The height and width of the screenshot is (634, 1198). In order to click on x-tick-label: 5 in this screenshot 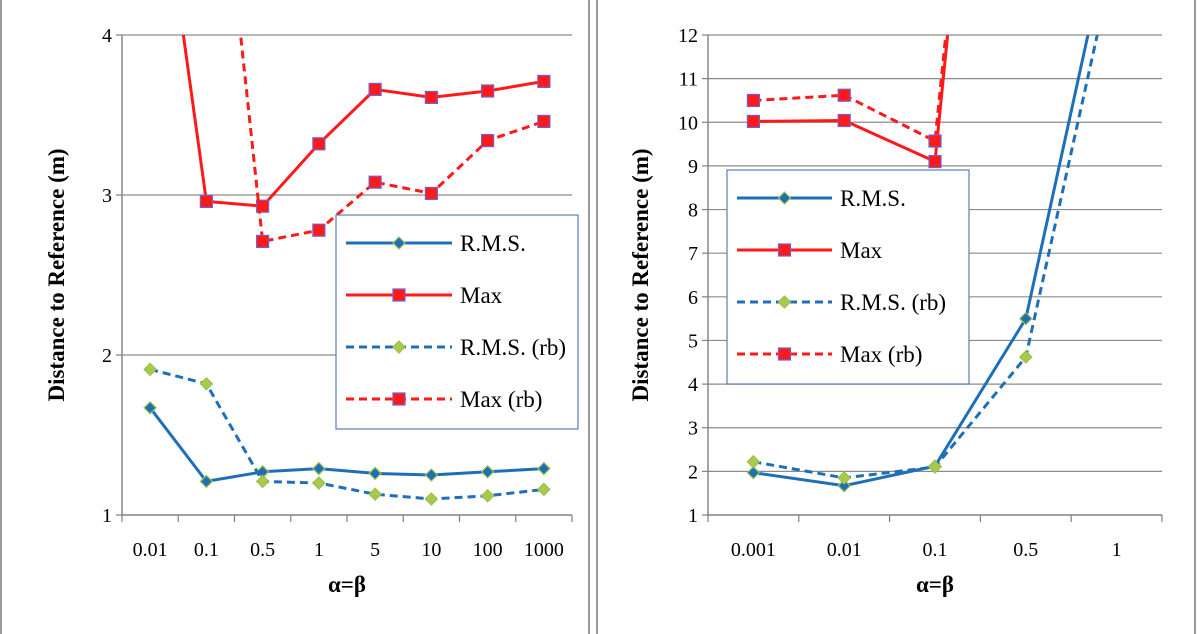, I will do `click(375, 550)`.